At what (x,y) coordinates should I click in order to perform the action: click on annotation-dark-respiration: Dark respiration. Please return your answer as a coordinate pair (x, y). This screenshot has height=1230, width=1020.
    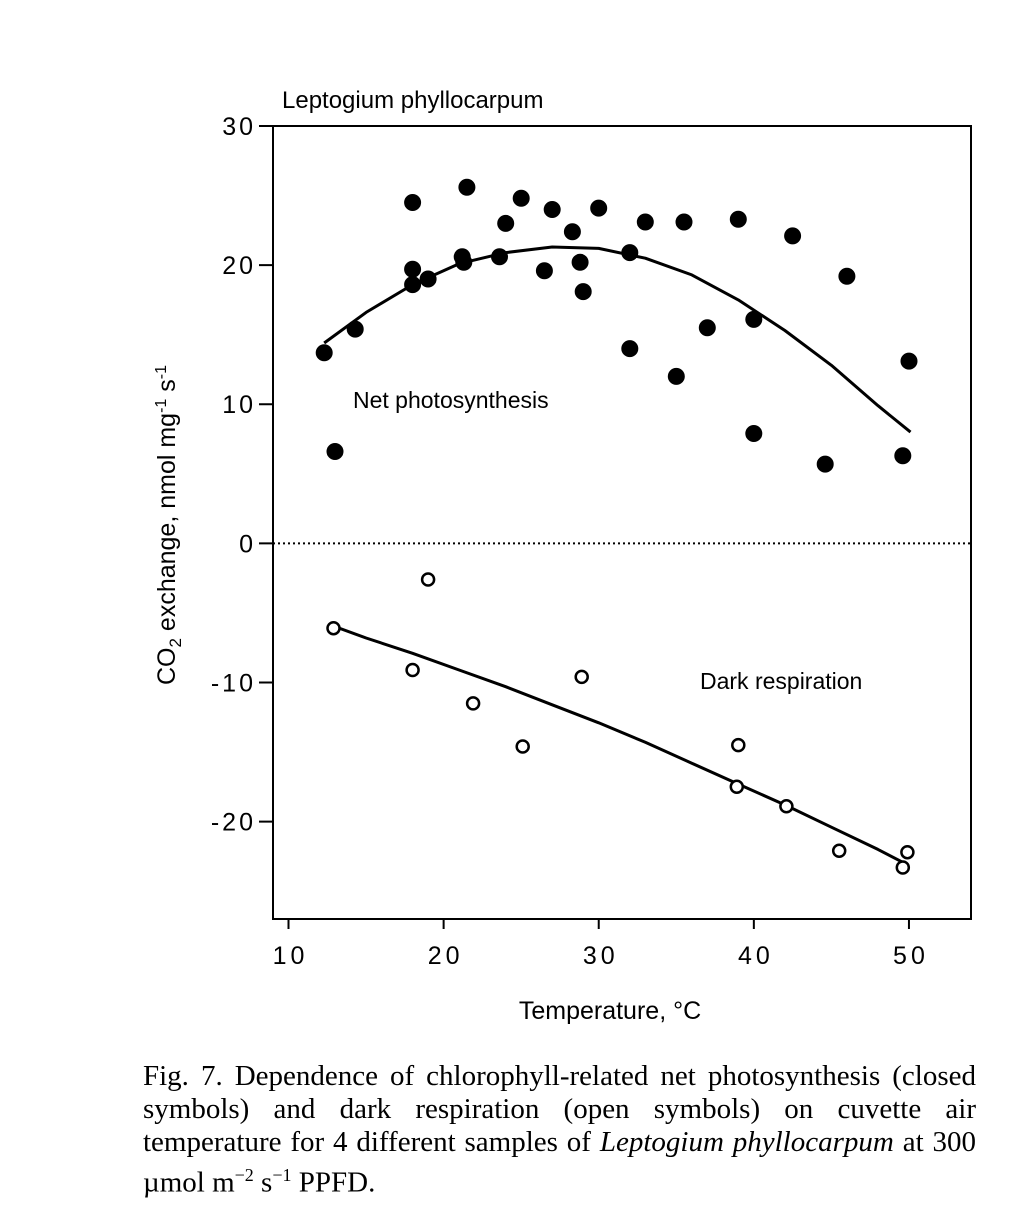
    Looking at the image, I should click on (781, 681).